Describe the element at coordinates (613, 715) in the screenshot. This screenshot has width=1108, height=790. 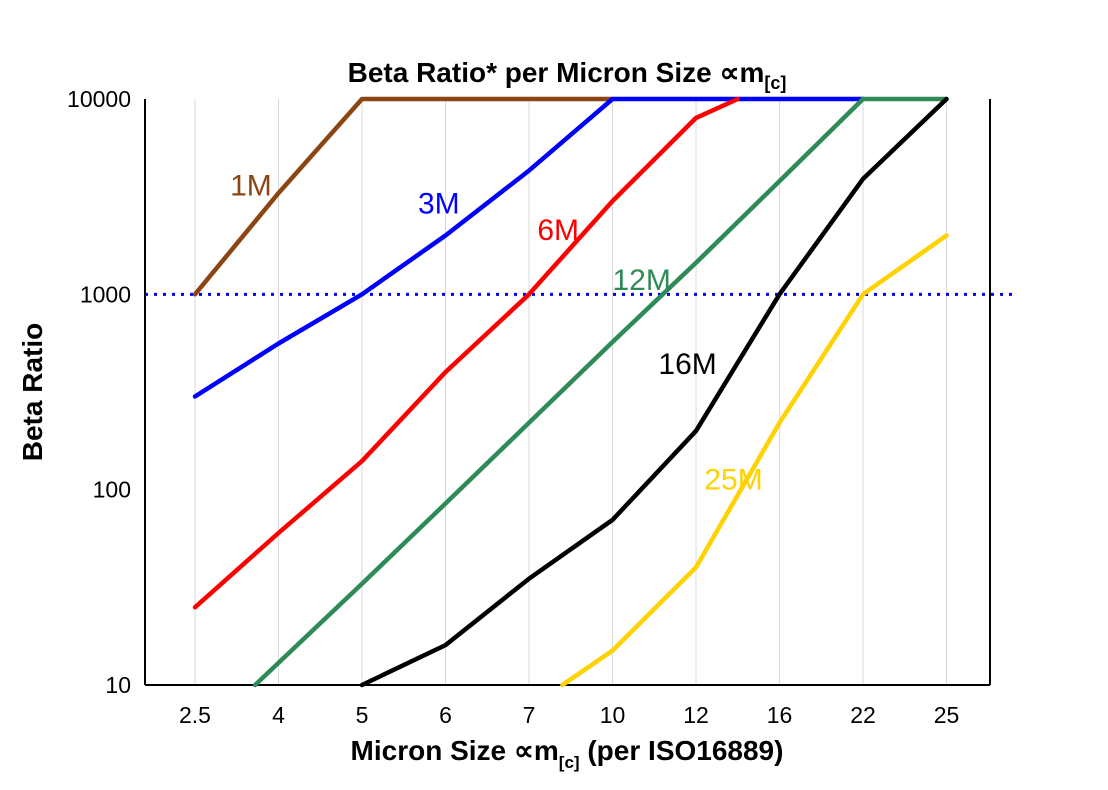
I see `x-tick-label: 10` at that location.